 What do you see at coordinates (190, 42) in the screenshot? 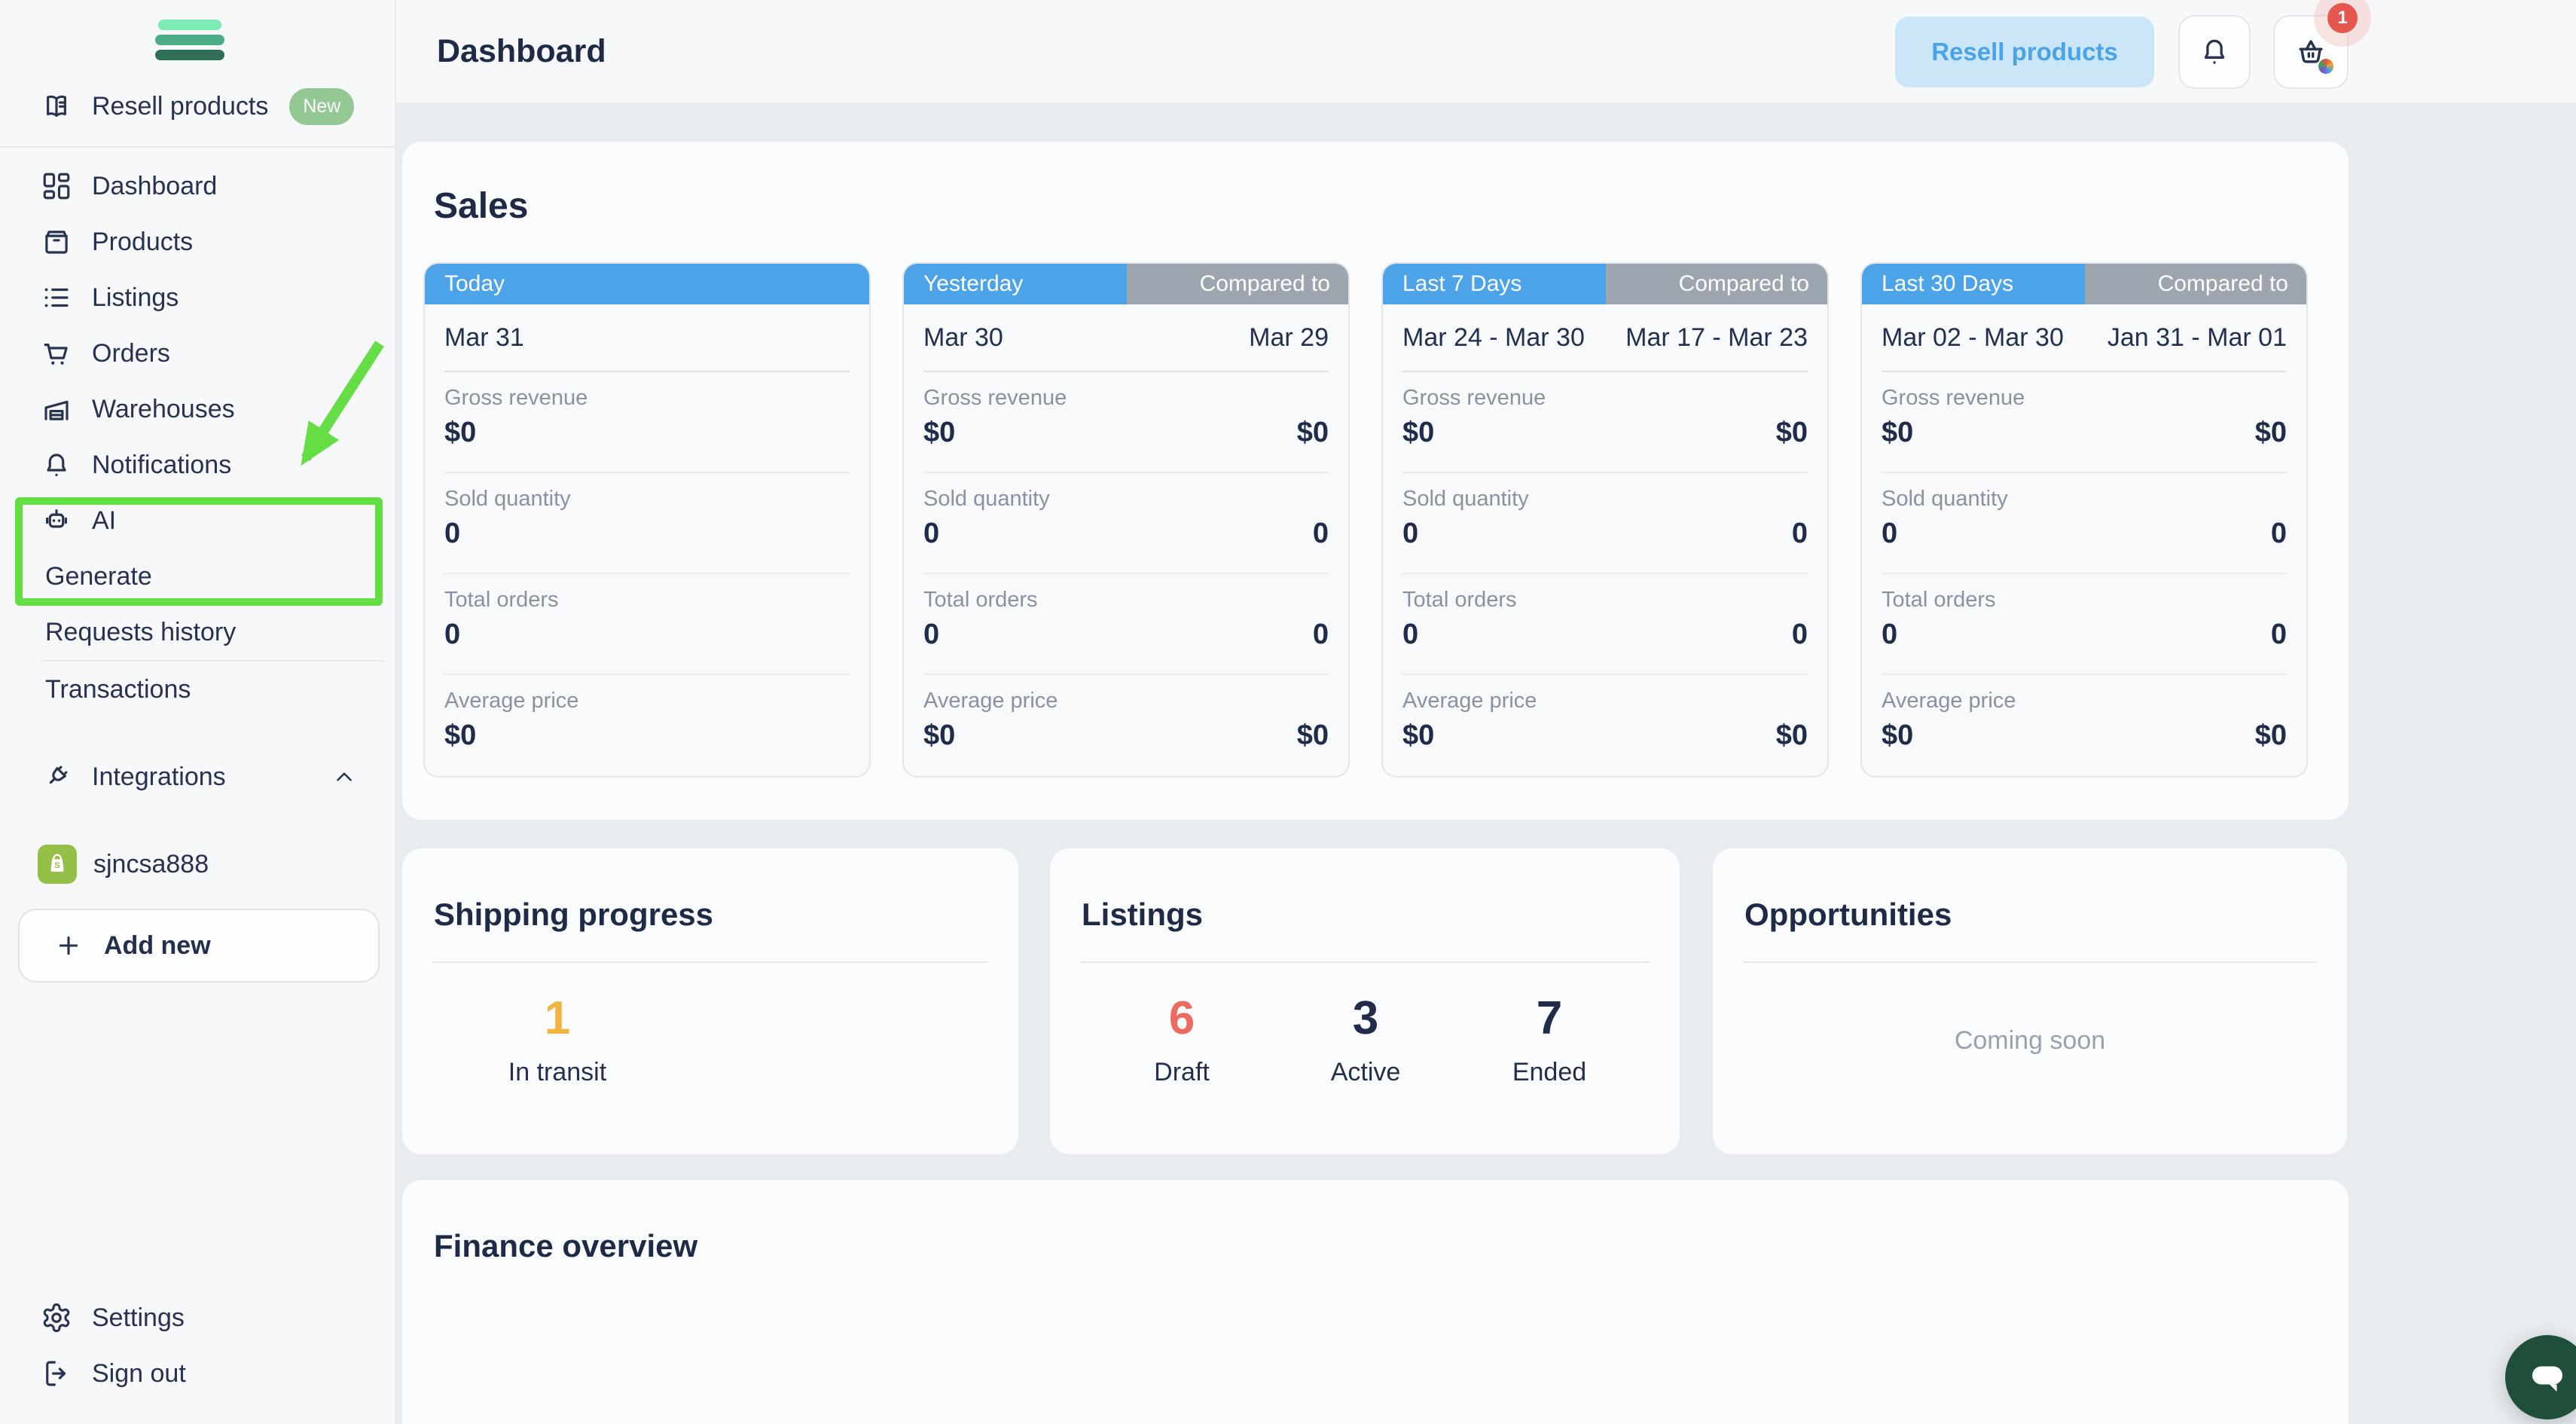
I see `app-logo` at bounding box center [190, 42].